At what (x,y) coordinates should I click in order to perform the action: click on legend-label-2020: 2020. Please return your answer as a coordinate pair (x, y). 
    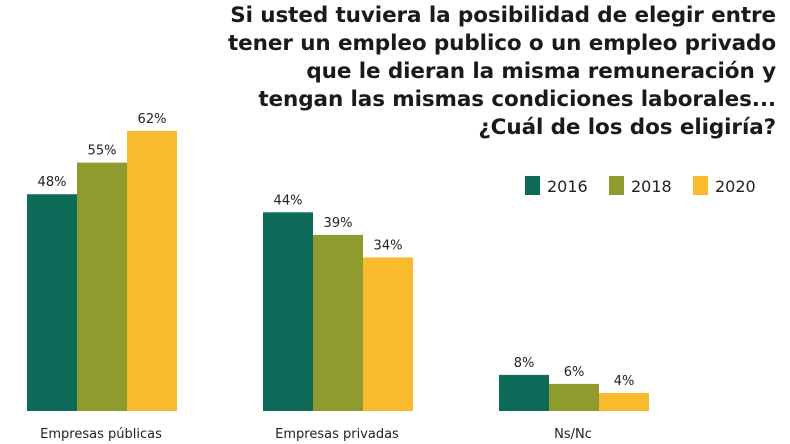
    Looking at the image, I should click on (735, 186).